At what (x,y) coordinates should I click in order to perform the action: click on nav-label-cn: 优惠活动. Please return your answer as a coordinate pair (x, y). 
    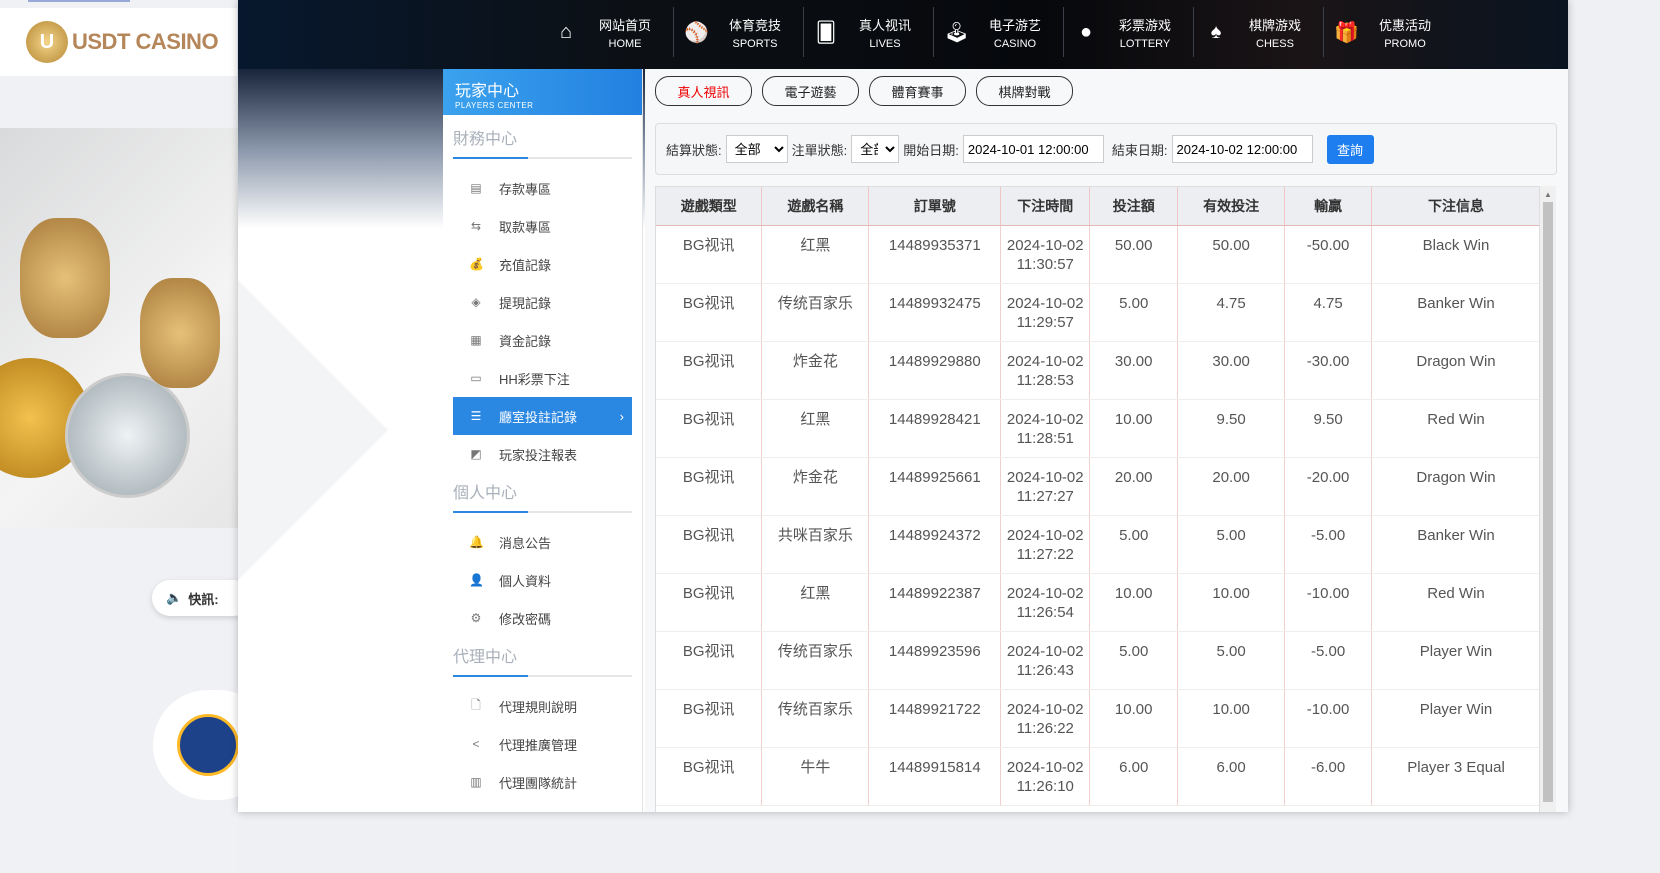
    Looking at the image, I should click on (1404, 25).